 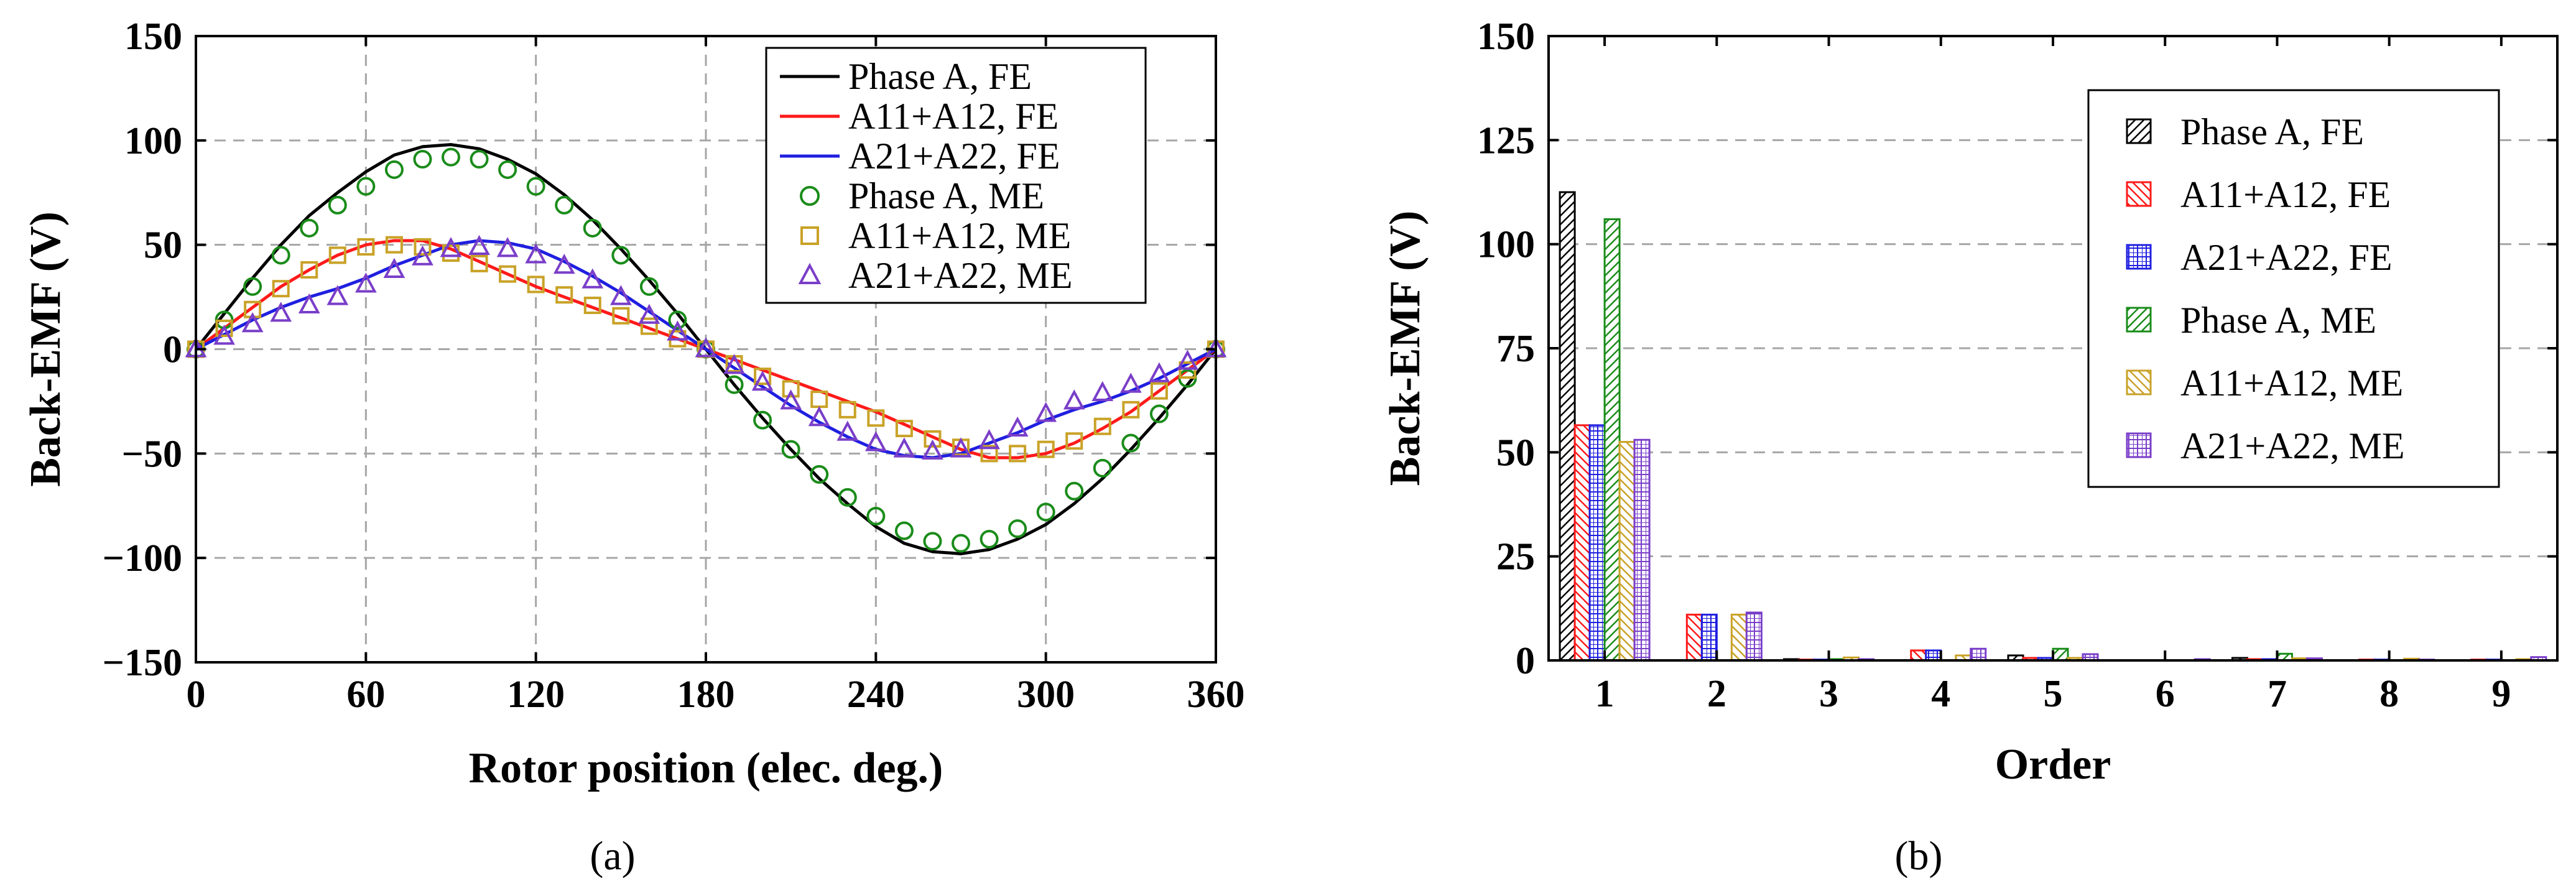 What do you see at coordinates (2272, 131) in the screenshot?
I see `legend-label: Phase A, FE` at bounding box center [2272, 131].